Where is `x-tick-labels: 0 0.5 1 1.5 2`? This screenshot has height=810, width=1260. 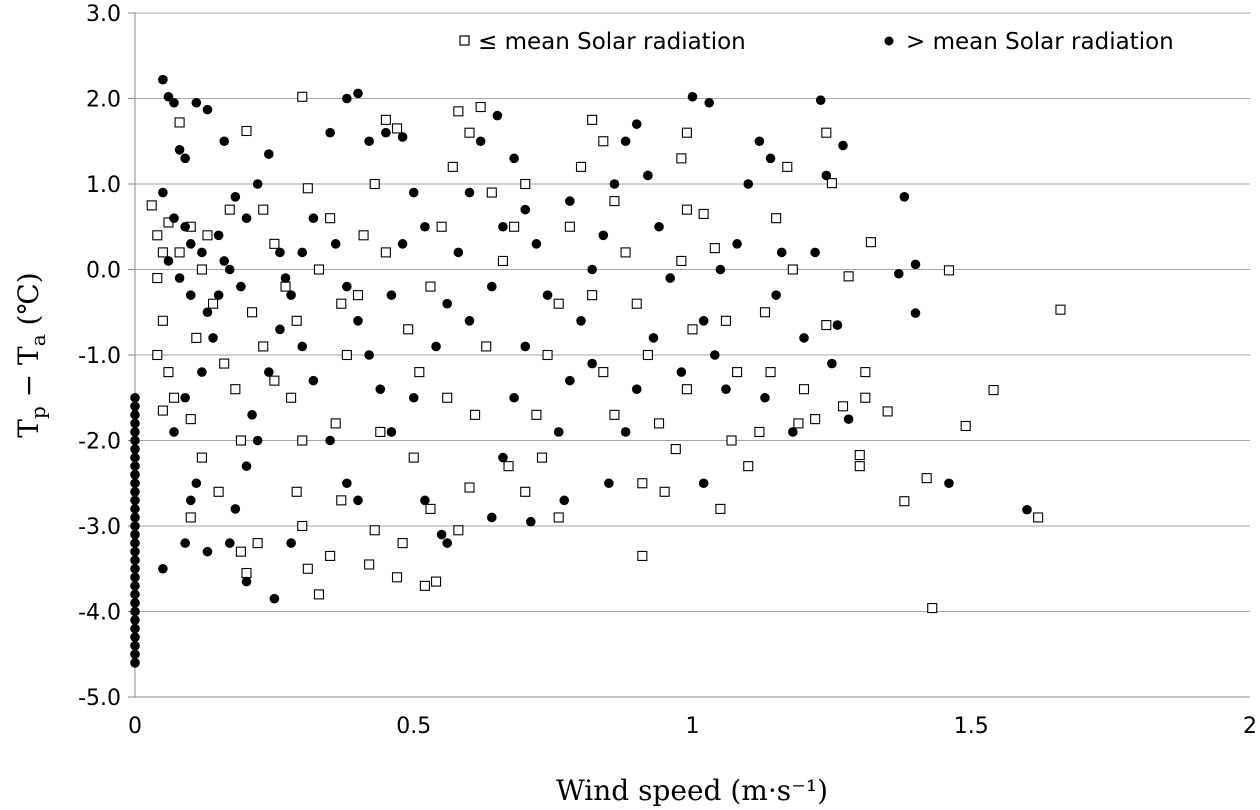 x-tick-labels: 0 0.5 1 1.5 2 is located at coordinates (692, 726).